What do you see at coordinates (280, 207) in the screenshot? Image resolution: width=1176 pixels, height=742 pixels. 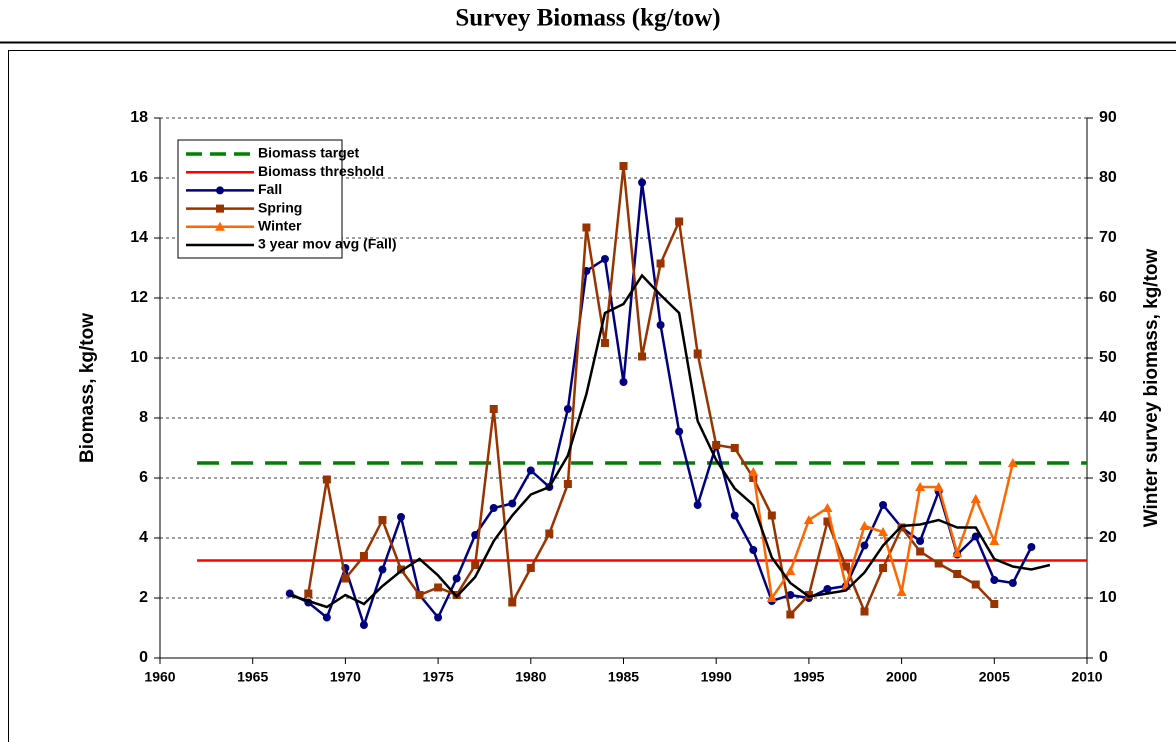 I see `legend-label: Spring` at bounding box center [280, 207].